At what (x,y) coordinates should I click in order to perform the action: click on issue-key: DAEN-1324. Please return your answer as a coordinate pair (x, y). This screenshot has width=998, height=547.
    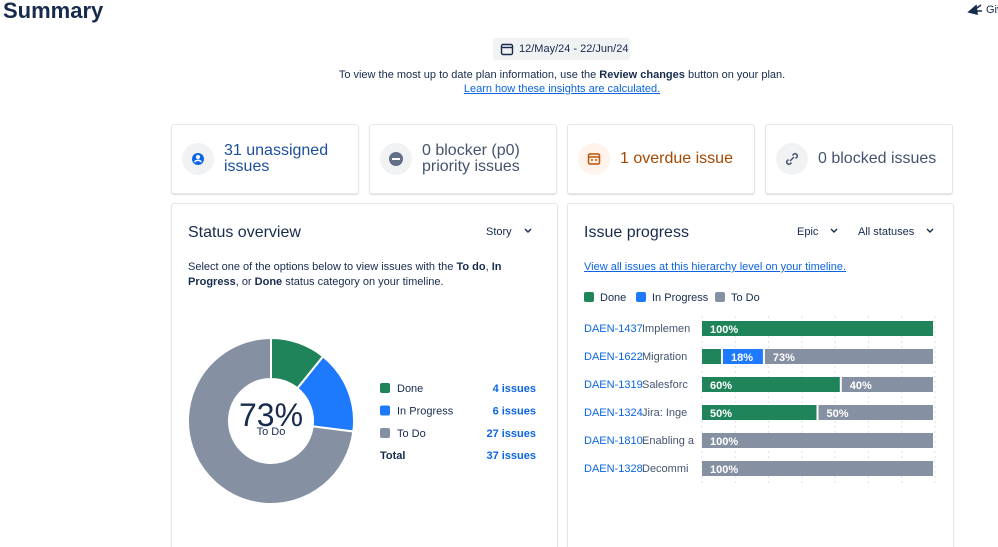
    Looking at the image, I should click on (613, 413).